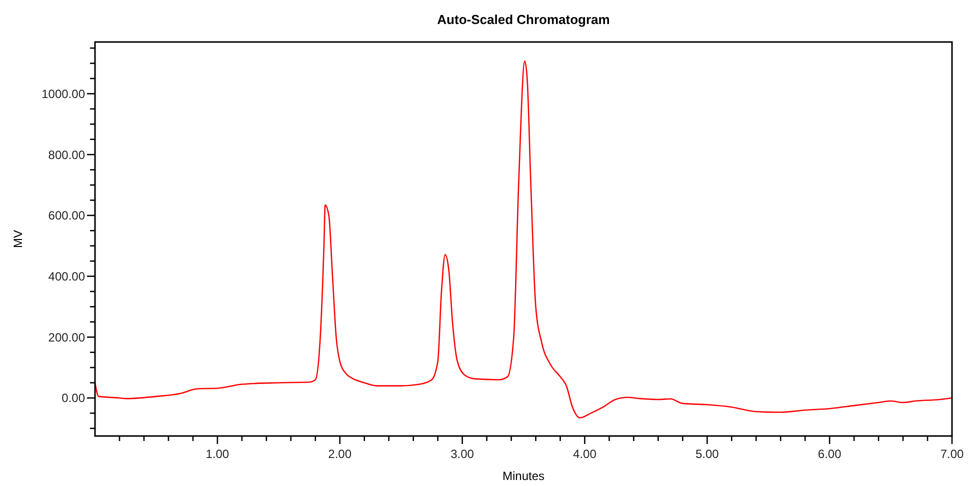  What do you see at coordinates (64, 93) in the screenshot?
I see `y-tick-label: 1000.00` at bounding box center [64, 93].